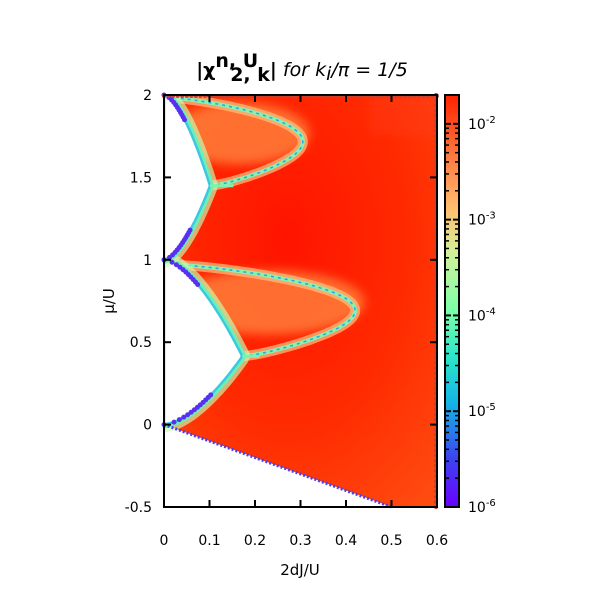 The width and height of the screenshot is (600, 600). Describe the element at coordinates (199, 70) in the screenshot. I see `title-abs-open: |` at that location.